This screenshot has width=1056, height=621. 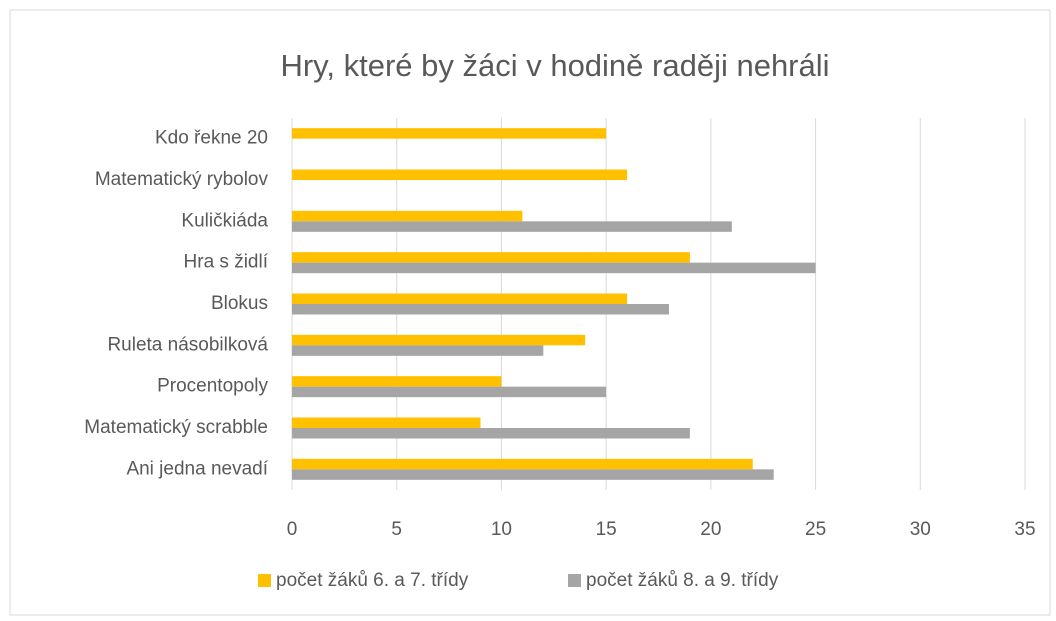 What do you see at coordinates (682, 580) in the screenshot?
I see `legend-label: počet žáků 8. a 9. třídy` at bounding box center [682, 580].